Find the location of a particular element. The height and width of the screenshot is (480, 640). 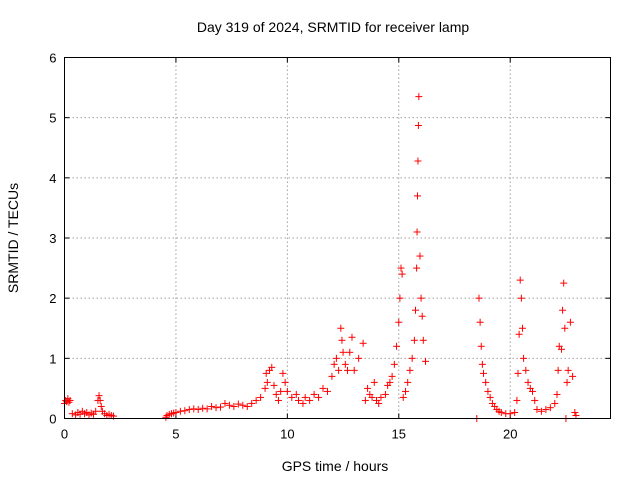

x-tick-label: 10 is located at coordinates (287, 434).